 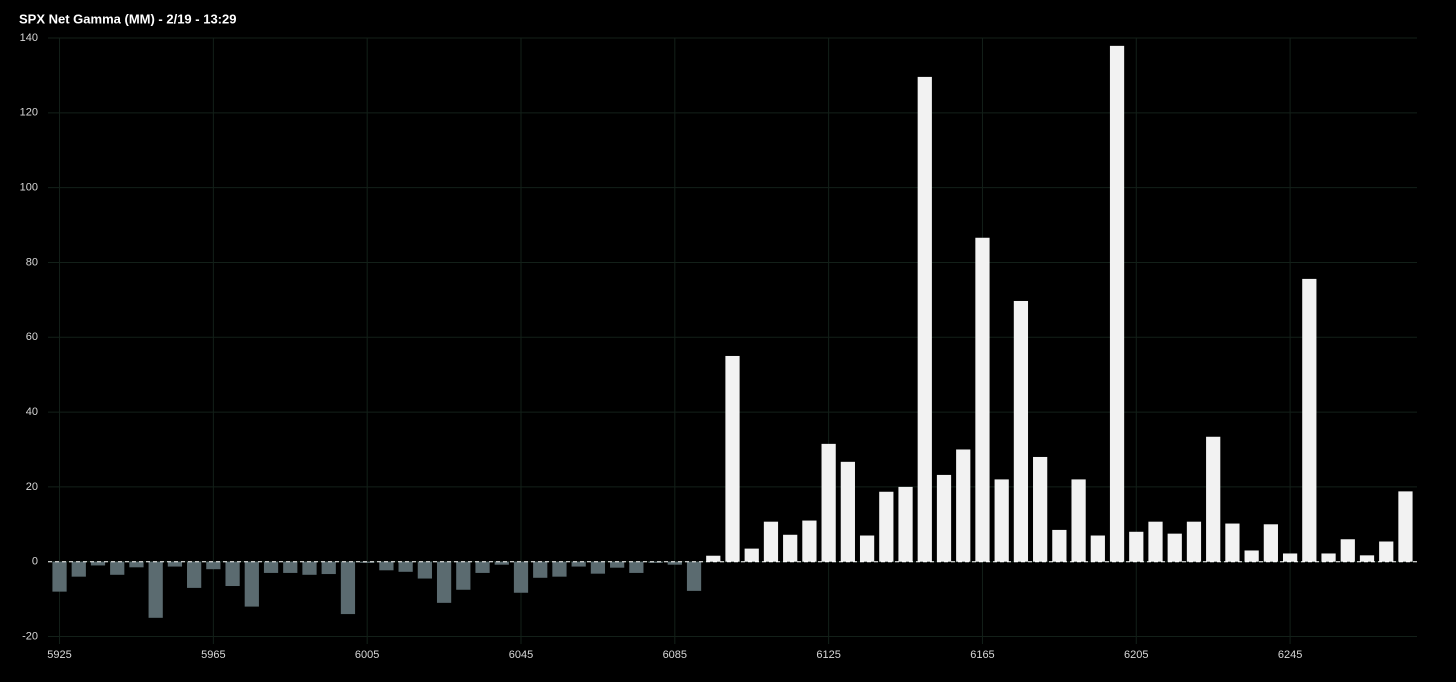 I want to click on x-tick-label: 6165, so click(x=982, y=655).